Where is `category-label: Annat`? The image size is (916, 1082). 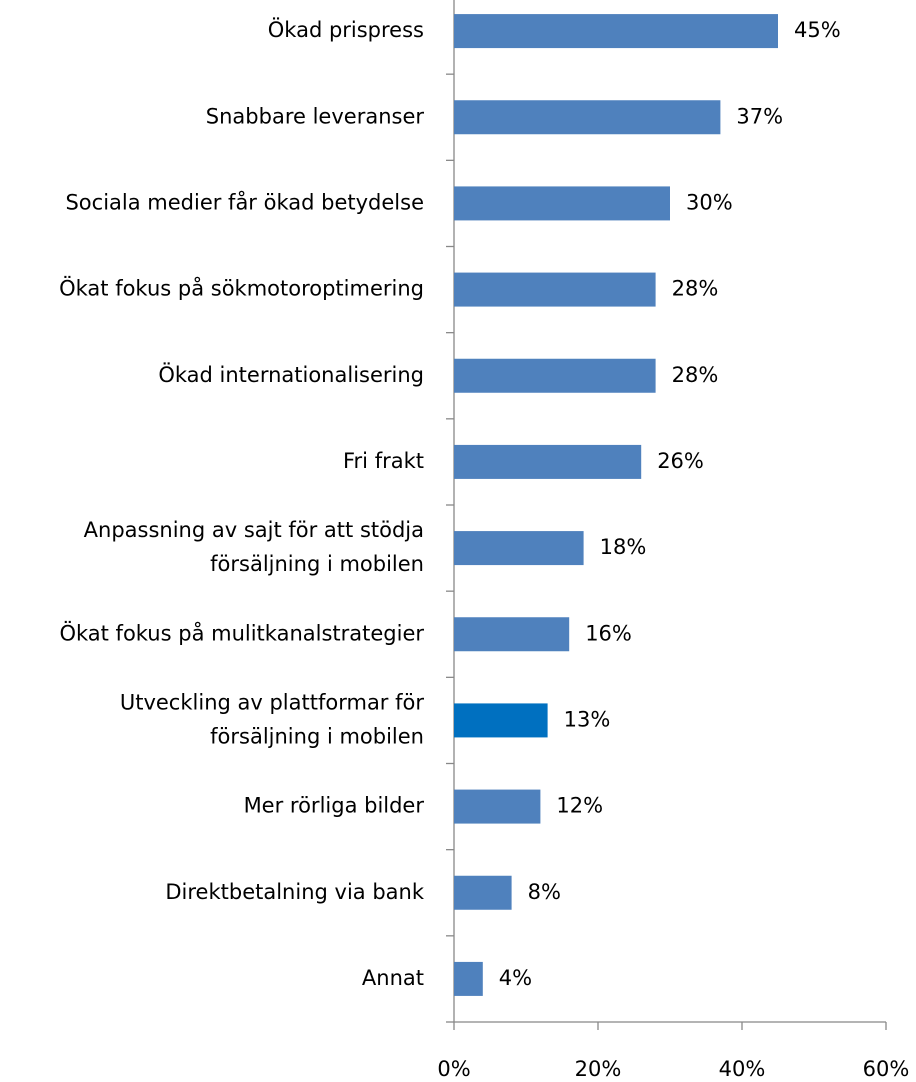
category-label: Annat is located at coordinates (393, 978).